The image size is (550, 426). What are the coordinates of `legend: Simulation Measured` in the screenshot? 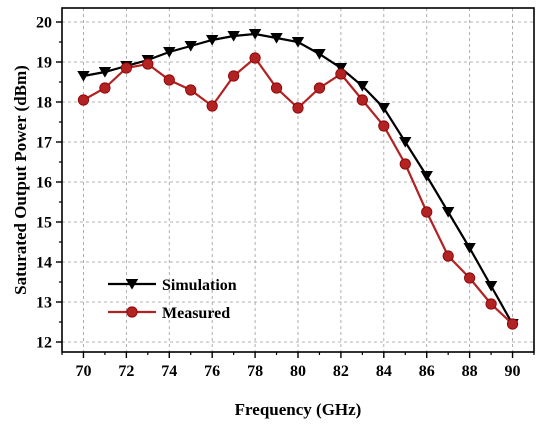 It's located at (172, 299).